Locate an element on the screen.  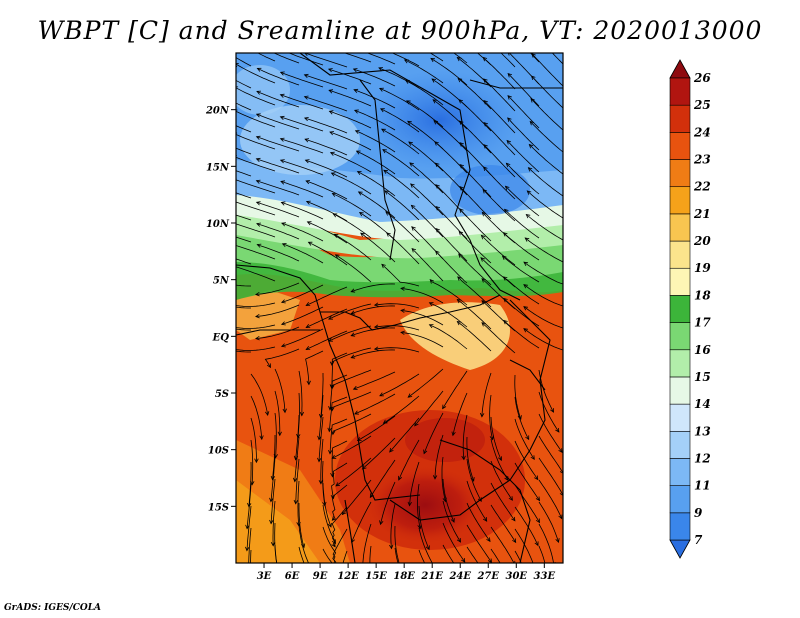
colorbar-label: 24 is located at coordinates (702, 132).